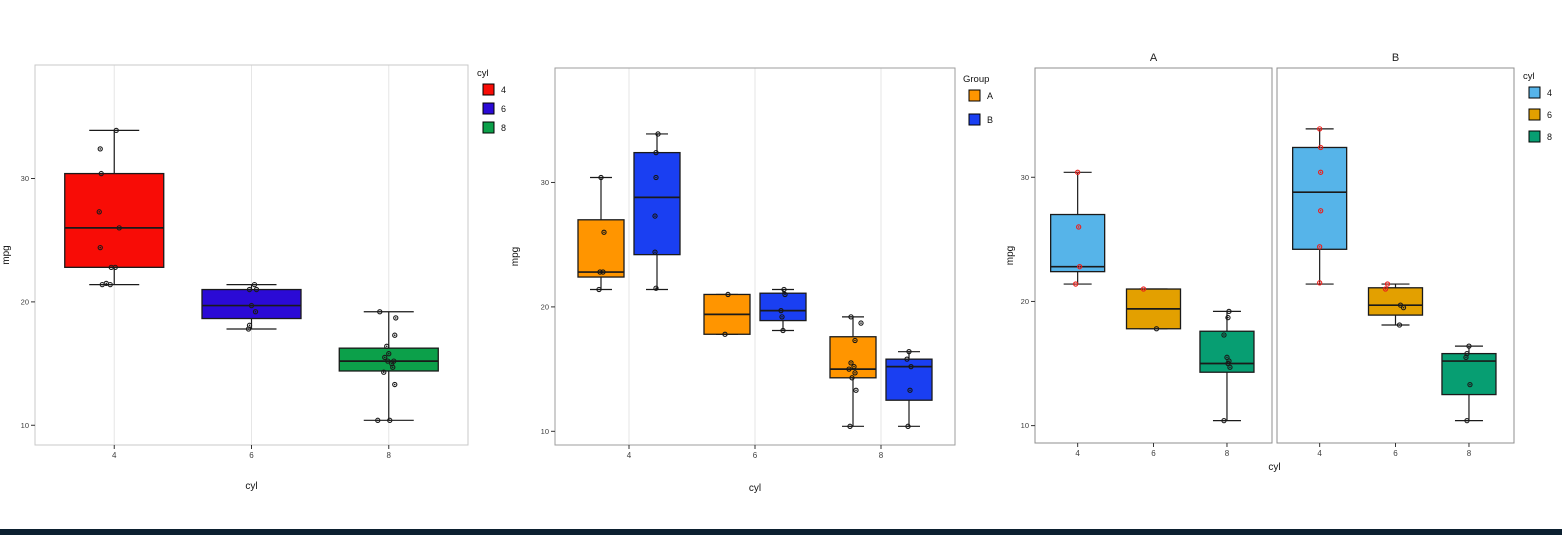 The height and width of the screenshot is (535, 1562). I want to click on legend-label: 8, so click(1549, 137).